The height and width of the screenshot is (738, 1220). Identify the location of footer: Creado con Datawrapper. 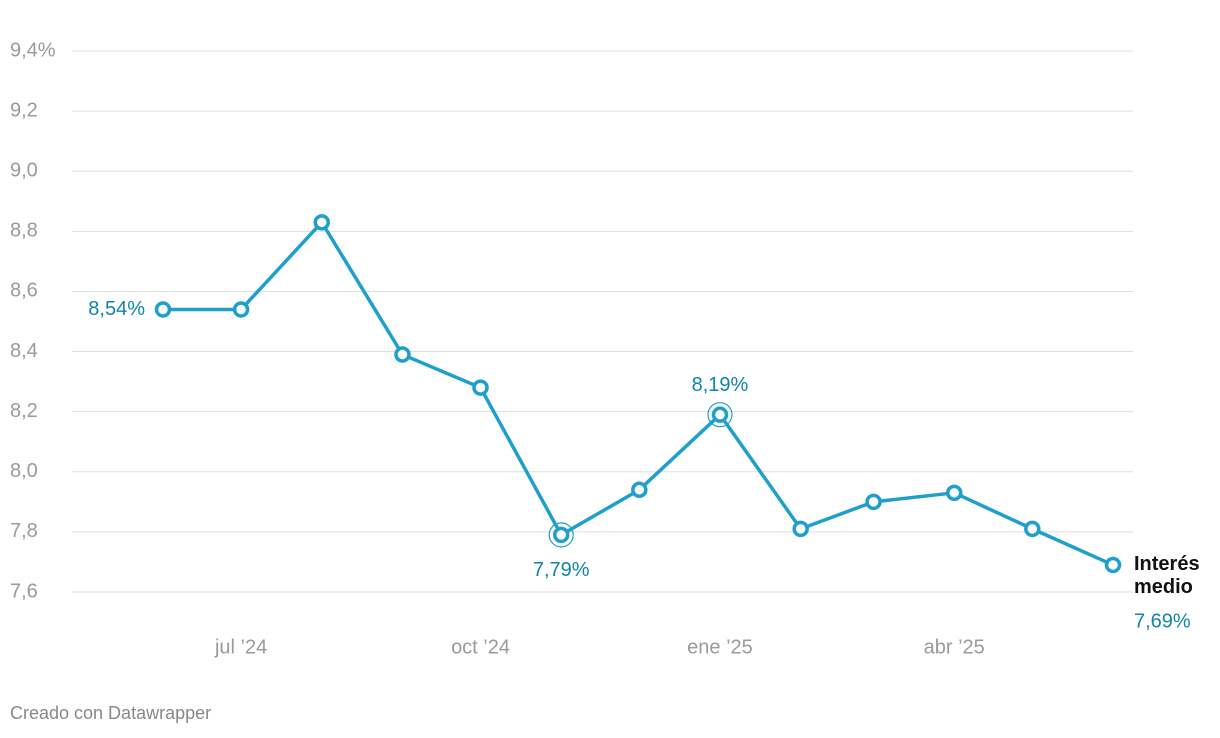
(111, 713).